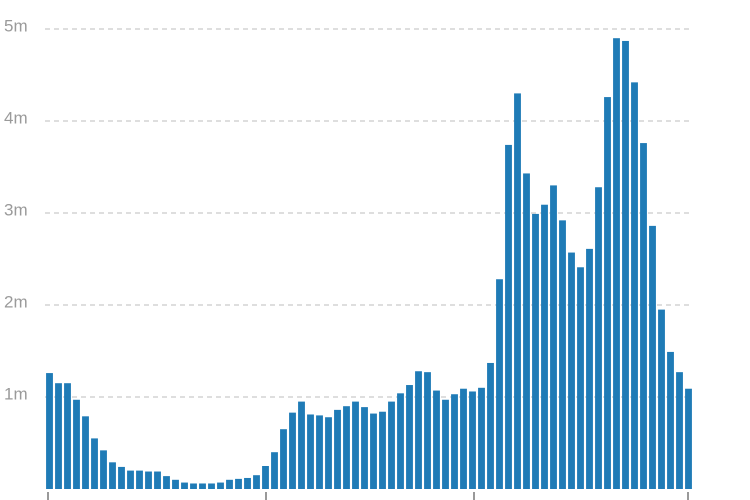  I want to click on y-tick-label: 1m, so click(16, 393).